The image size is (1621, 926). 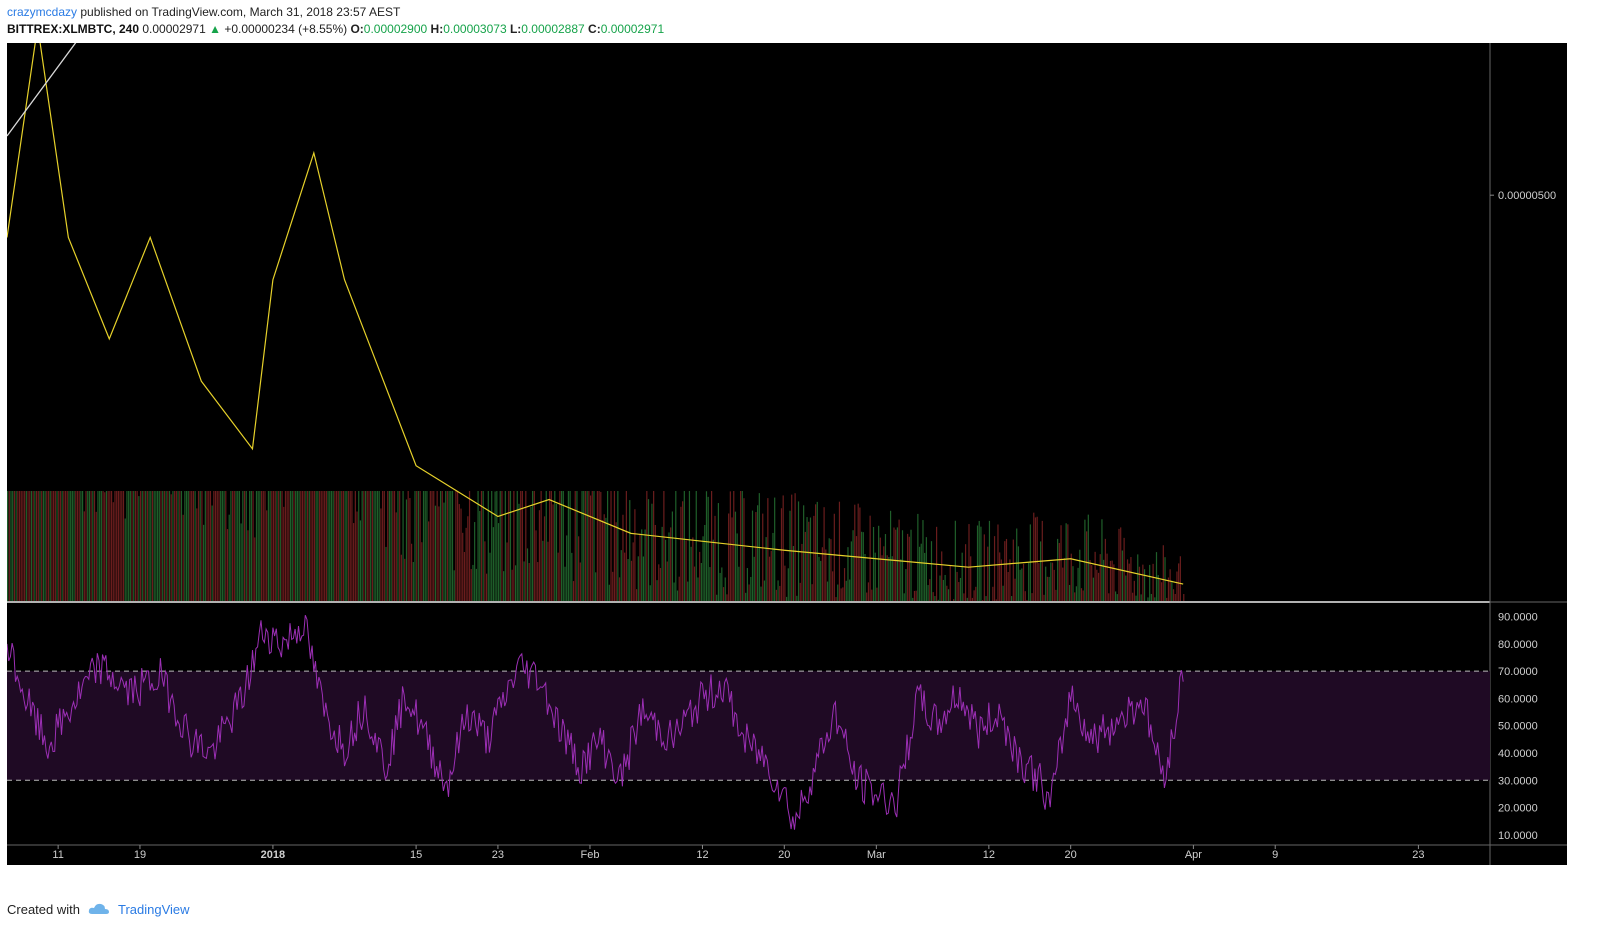 What do you see at coordinates (1071, 855) in the screenshot?
I see `time-tick-label: 20` at bounding box center [1071, 855].